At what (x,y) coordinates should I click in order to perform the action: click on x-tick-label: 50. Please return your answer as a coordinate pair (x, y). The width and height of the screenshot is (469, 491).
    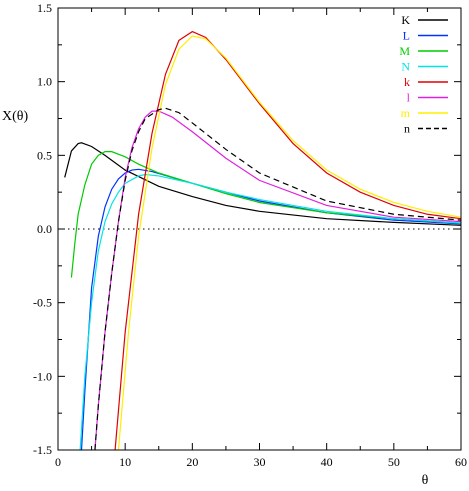
    Looking at the image, I should click on (394, 462).